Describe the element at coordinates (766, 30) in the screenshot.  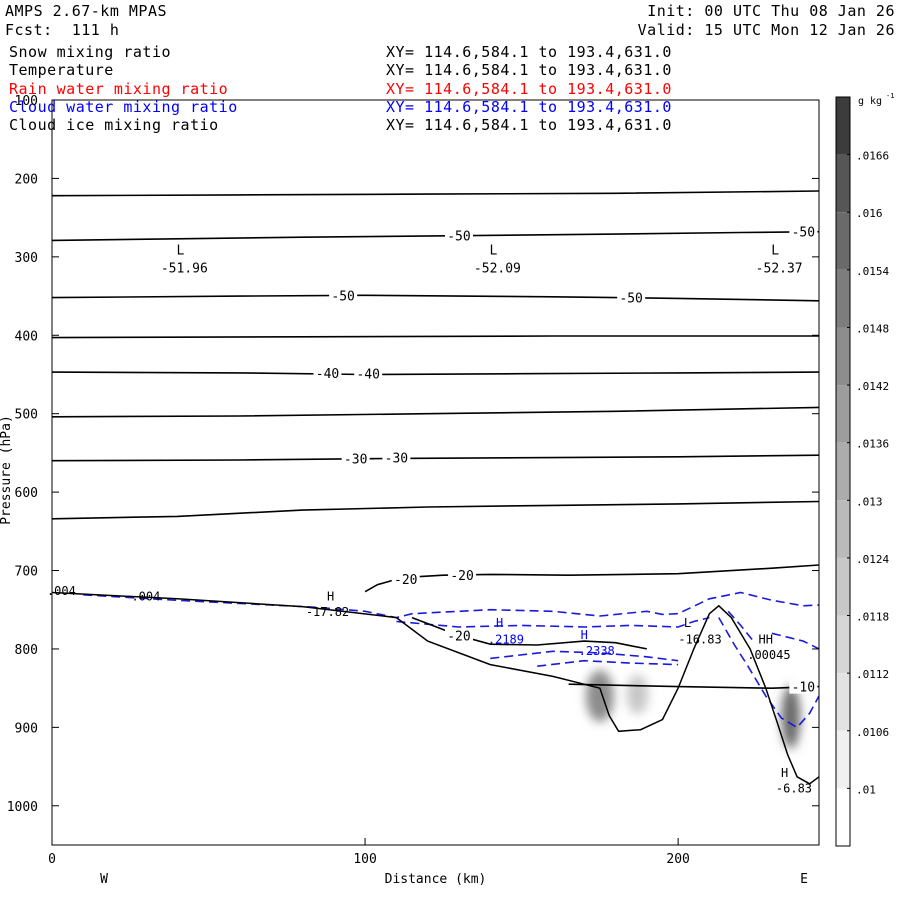
I see `valid-time: Valid: 15 UTC Mon 12 Jan 26` at that location.